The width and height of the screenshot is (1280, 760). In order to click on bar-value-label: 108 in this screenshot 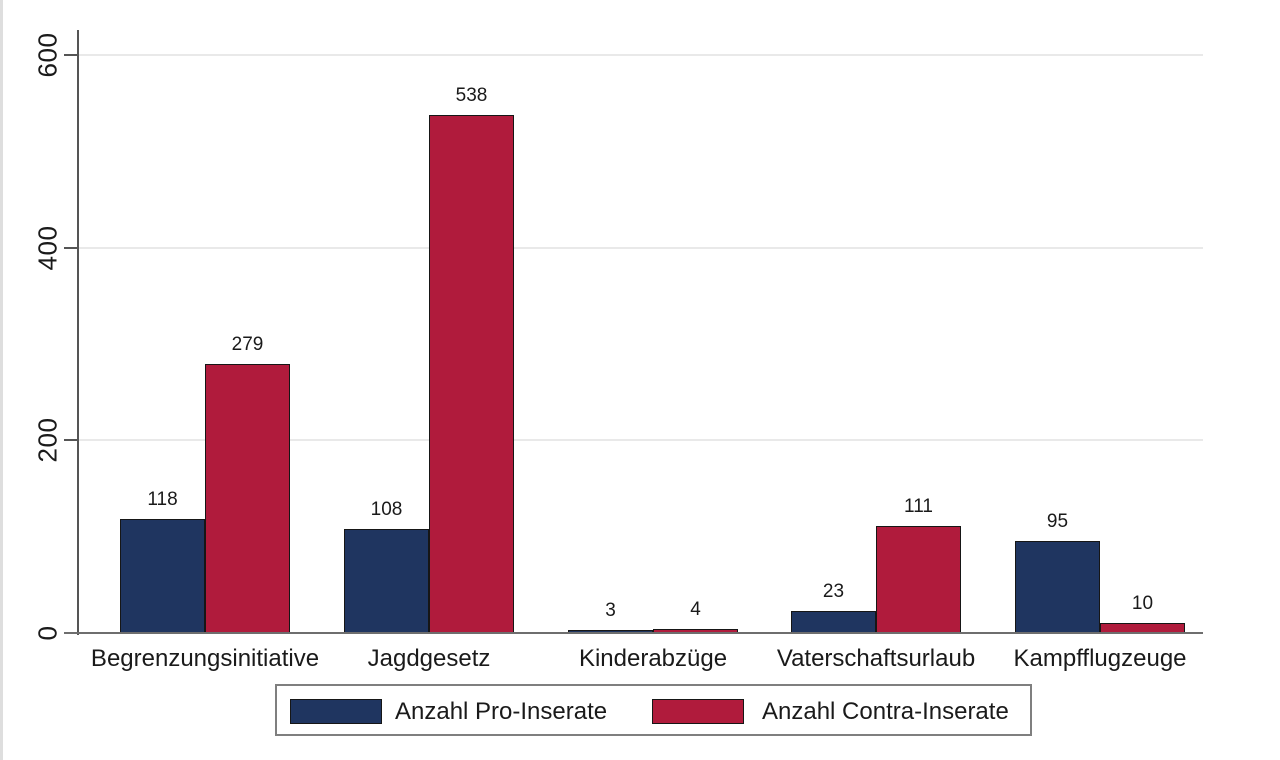, I will do `click(386, 509)`.